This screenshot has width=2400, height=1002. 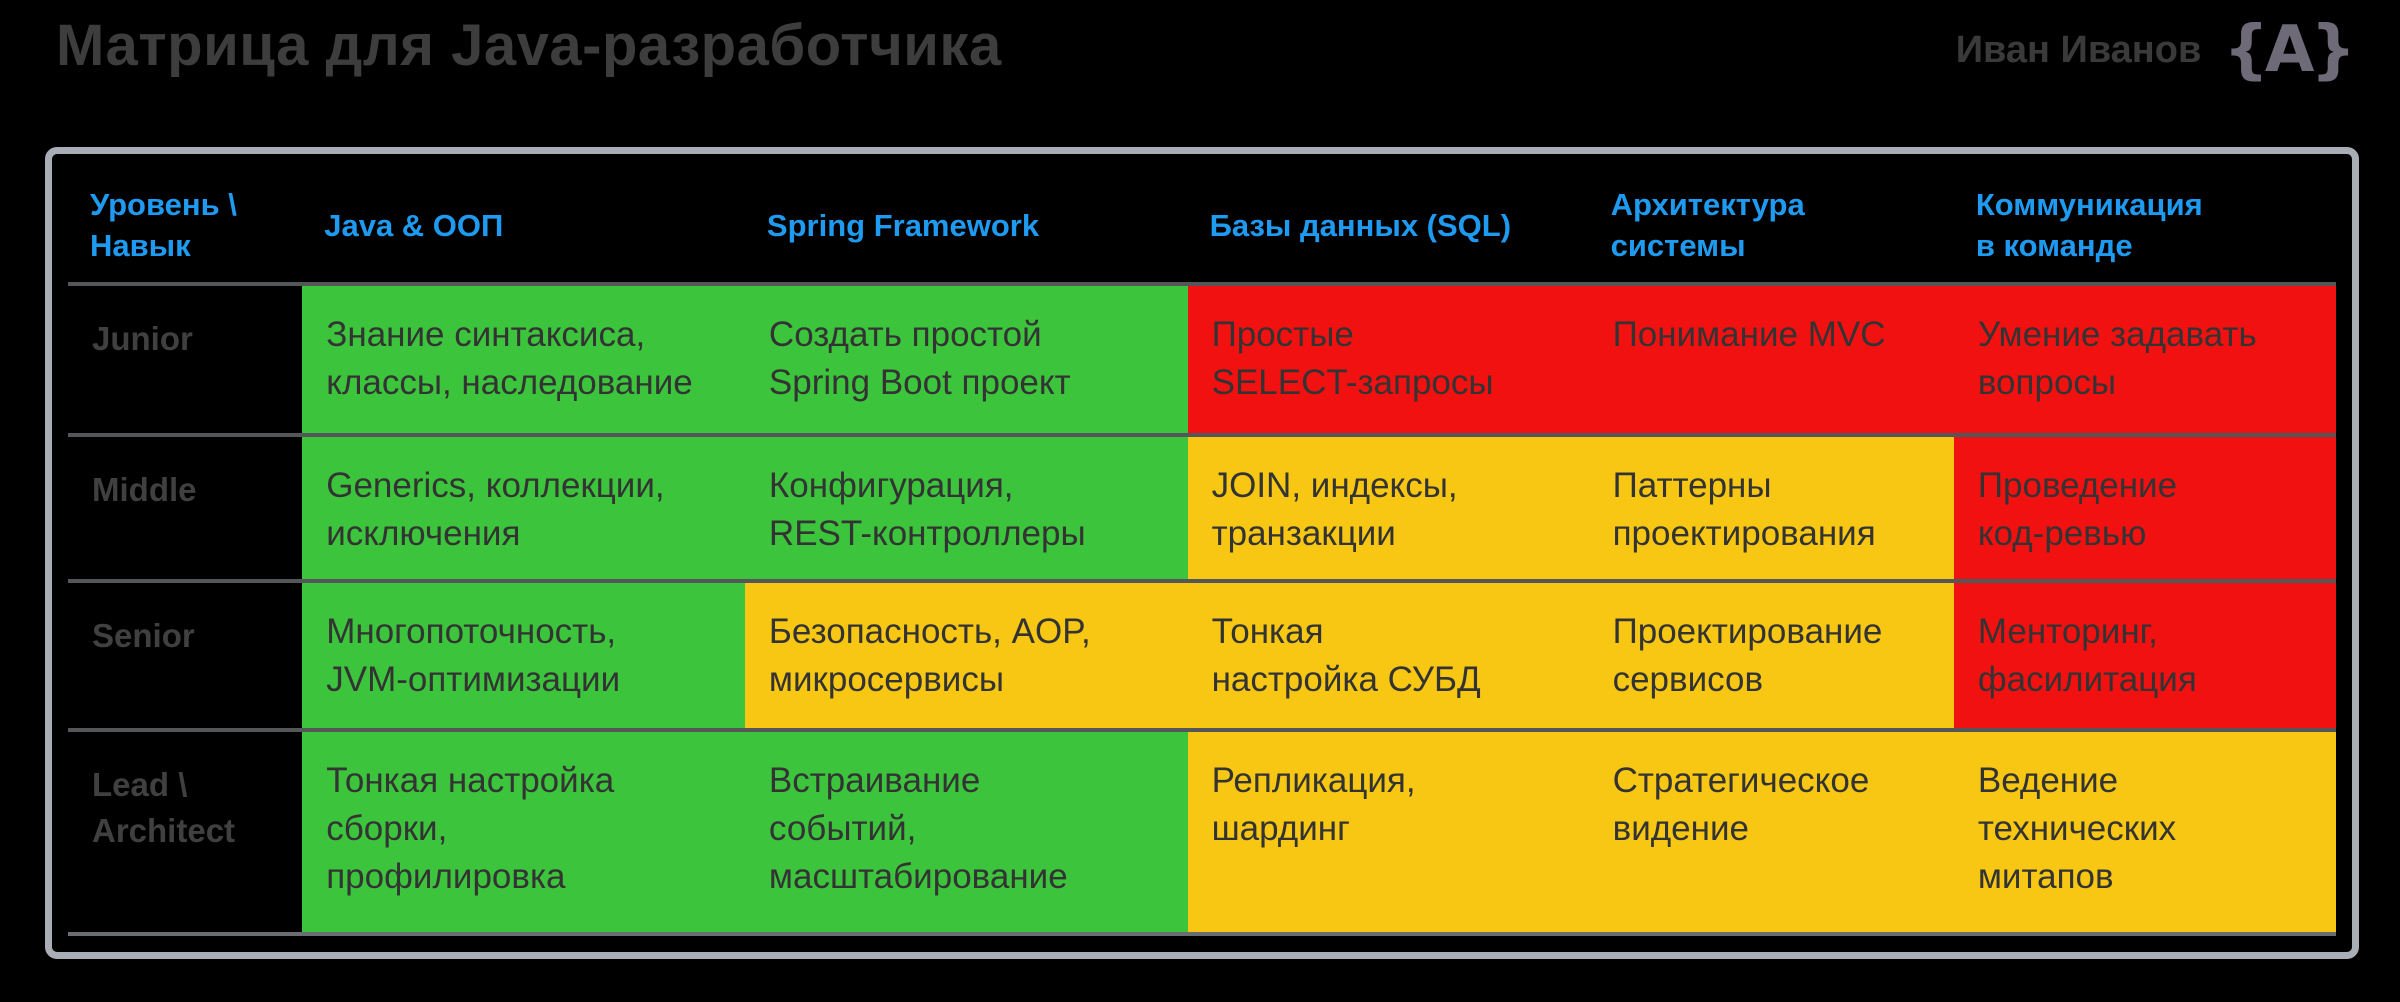 What do you see at coordinates (185, 226) in the screenshot?
I see `header-level-skill: Уровень \ Навык` at bounding box center [185, 226].